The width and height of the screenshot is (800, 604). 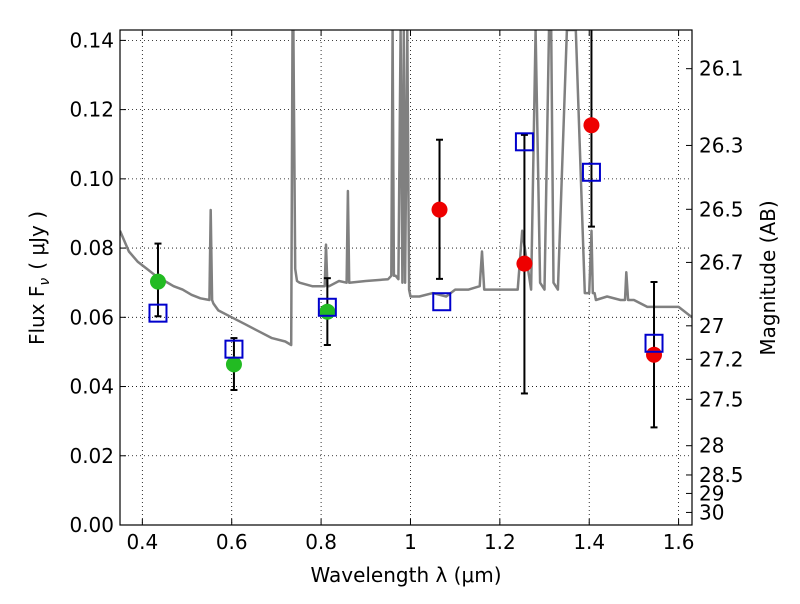 I want to click on magnitude-tick-label: 26.5, so click(x=721, y=209).